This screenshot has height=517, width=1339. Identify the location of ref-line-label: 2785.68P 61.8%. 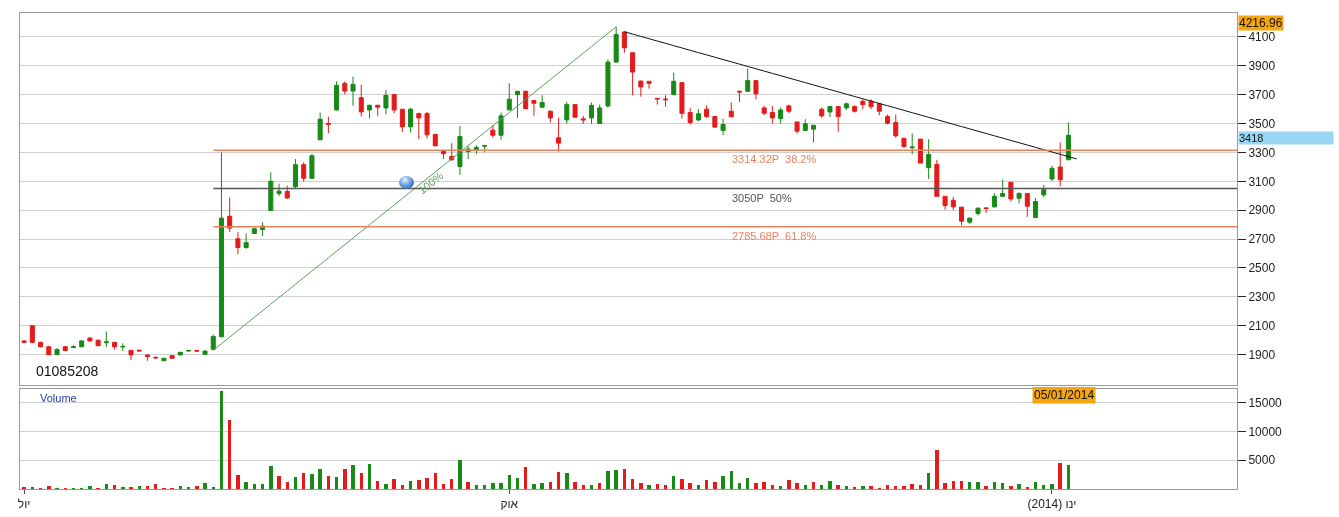
(774, 236).